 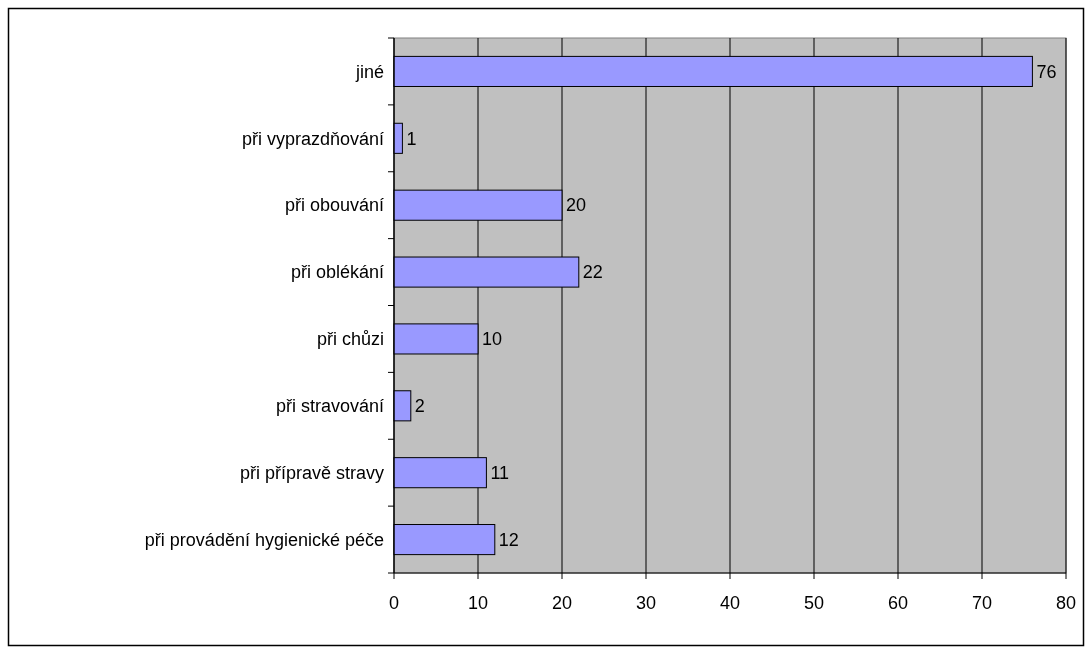 I want to click on x-tick-label: 10, so click(x=478, y=603).